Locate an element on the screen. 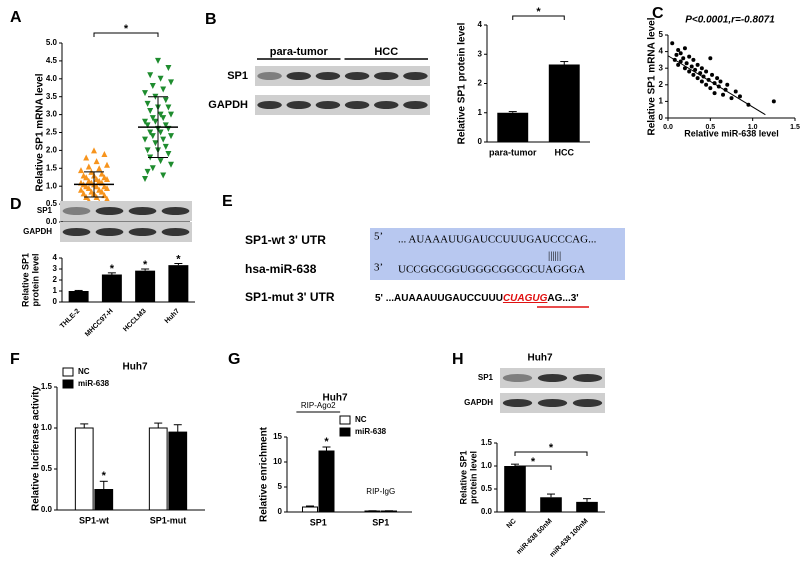 Image resolution: width=800 pixels, height=565 pixels. panel-label: B is located at coordinates (211, 19).